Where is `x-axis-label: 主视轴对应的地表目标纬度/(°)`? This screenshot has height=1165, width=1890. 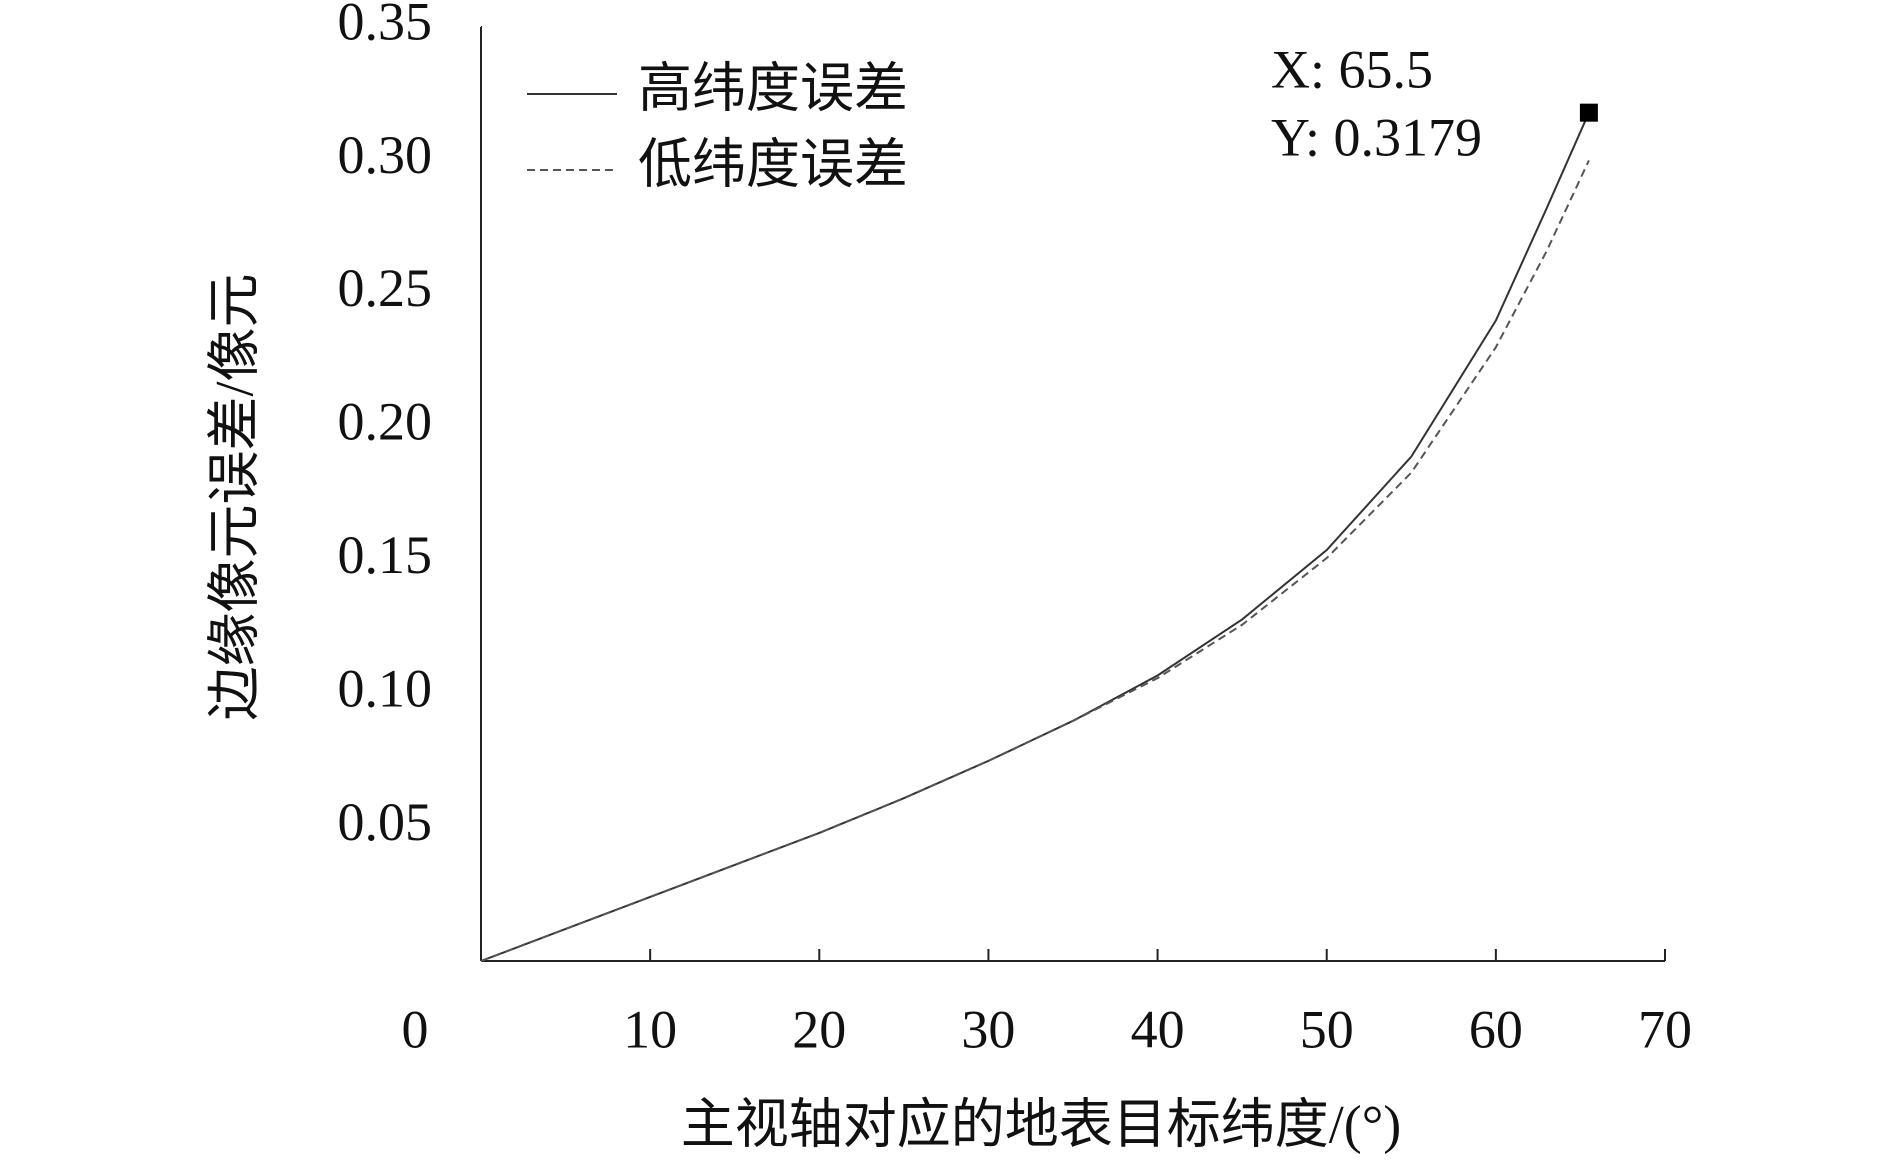
x-axis-label: 主视轴对应的地表目标纬度/(°) is located at coordinates (1041, 1124).